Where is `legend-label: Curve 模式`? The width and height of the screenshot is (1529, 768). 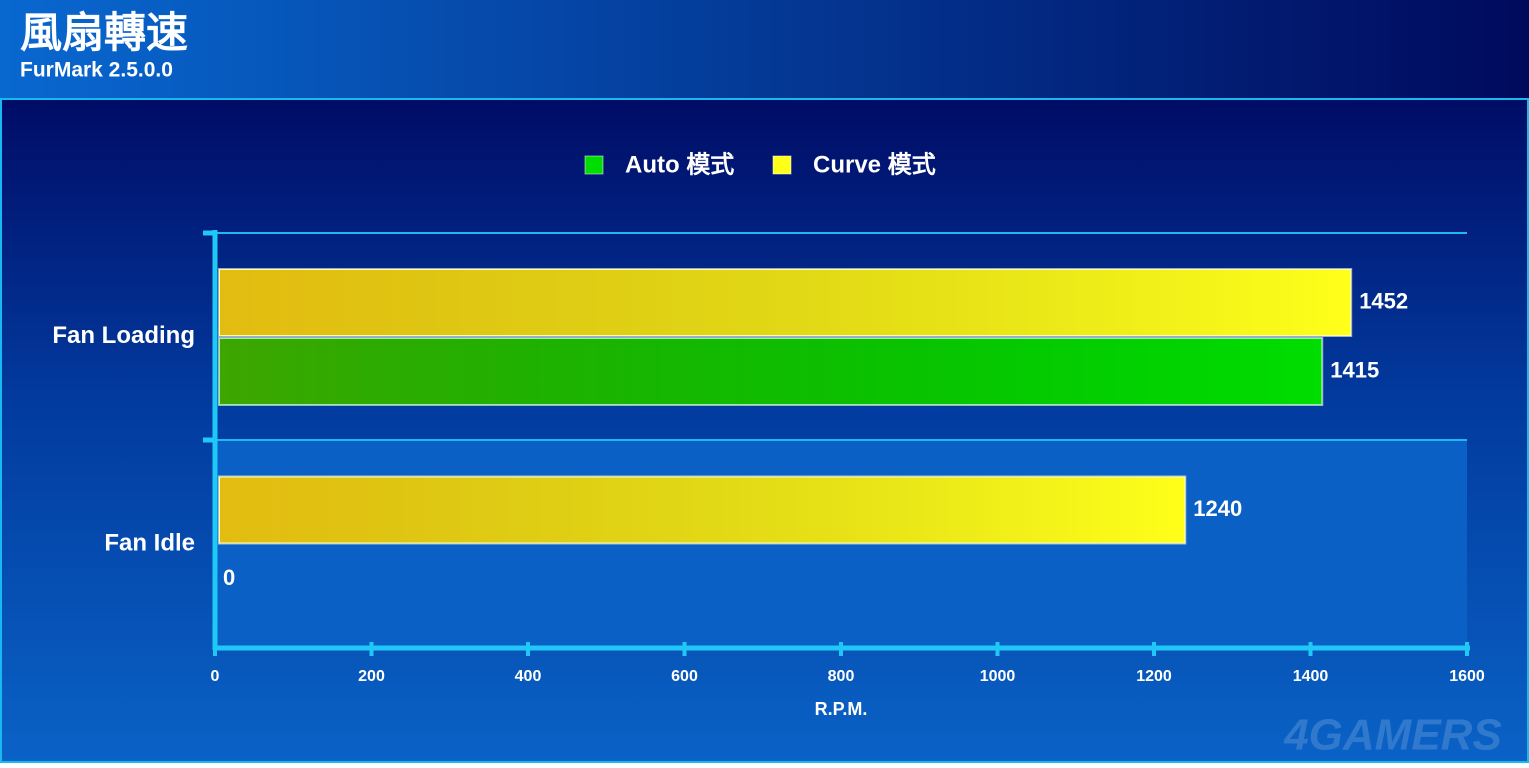 legend-label: Curve 模式 is located at coordinates (874, 164).